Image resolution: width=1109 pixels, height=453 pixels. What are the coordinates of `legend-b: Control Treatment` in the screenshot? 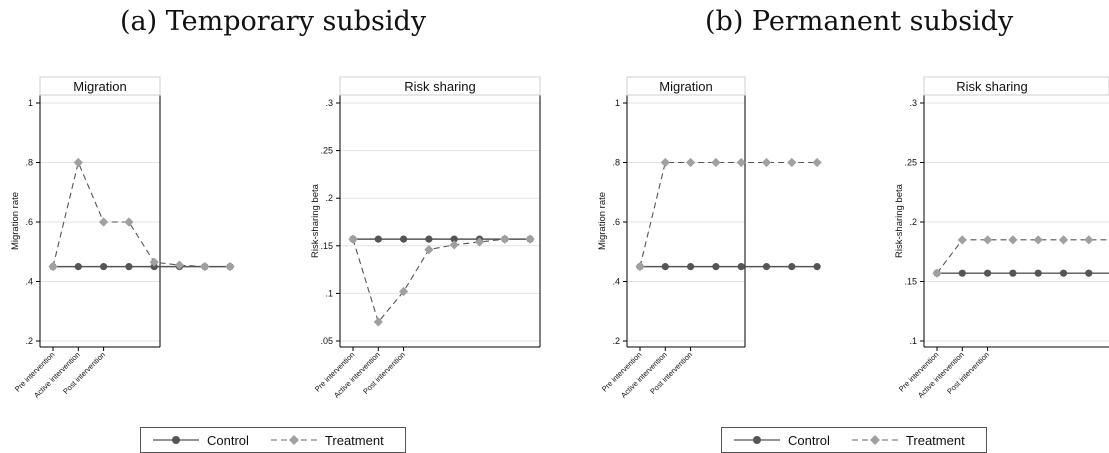 It's located at (854, 440).